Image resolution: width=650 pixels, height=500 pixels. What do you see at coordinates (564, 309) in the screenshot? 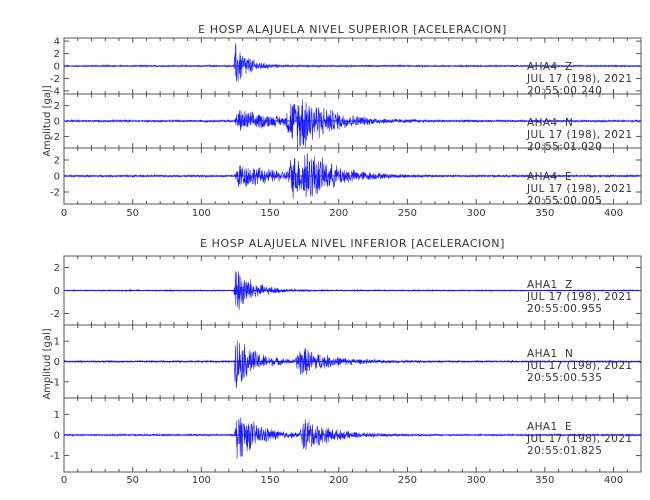
I see `record-time: 20:55:00.955` at bounding box center [564, 309].